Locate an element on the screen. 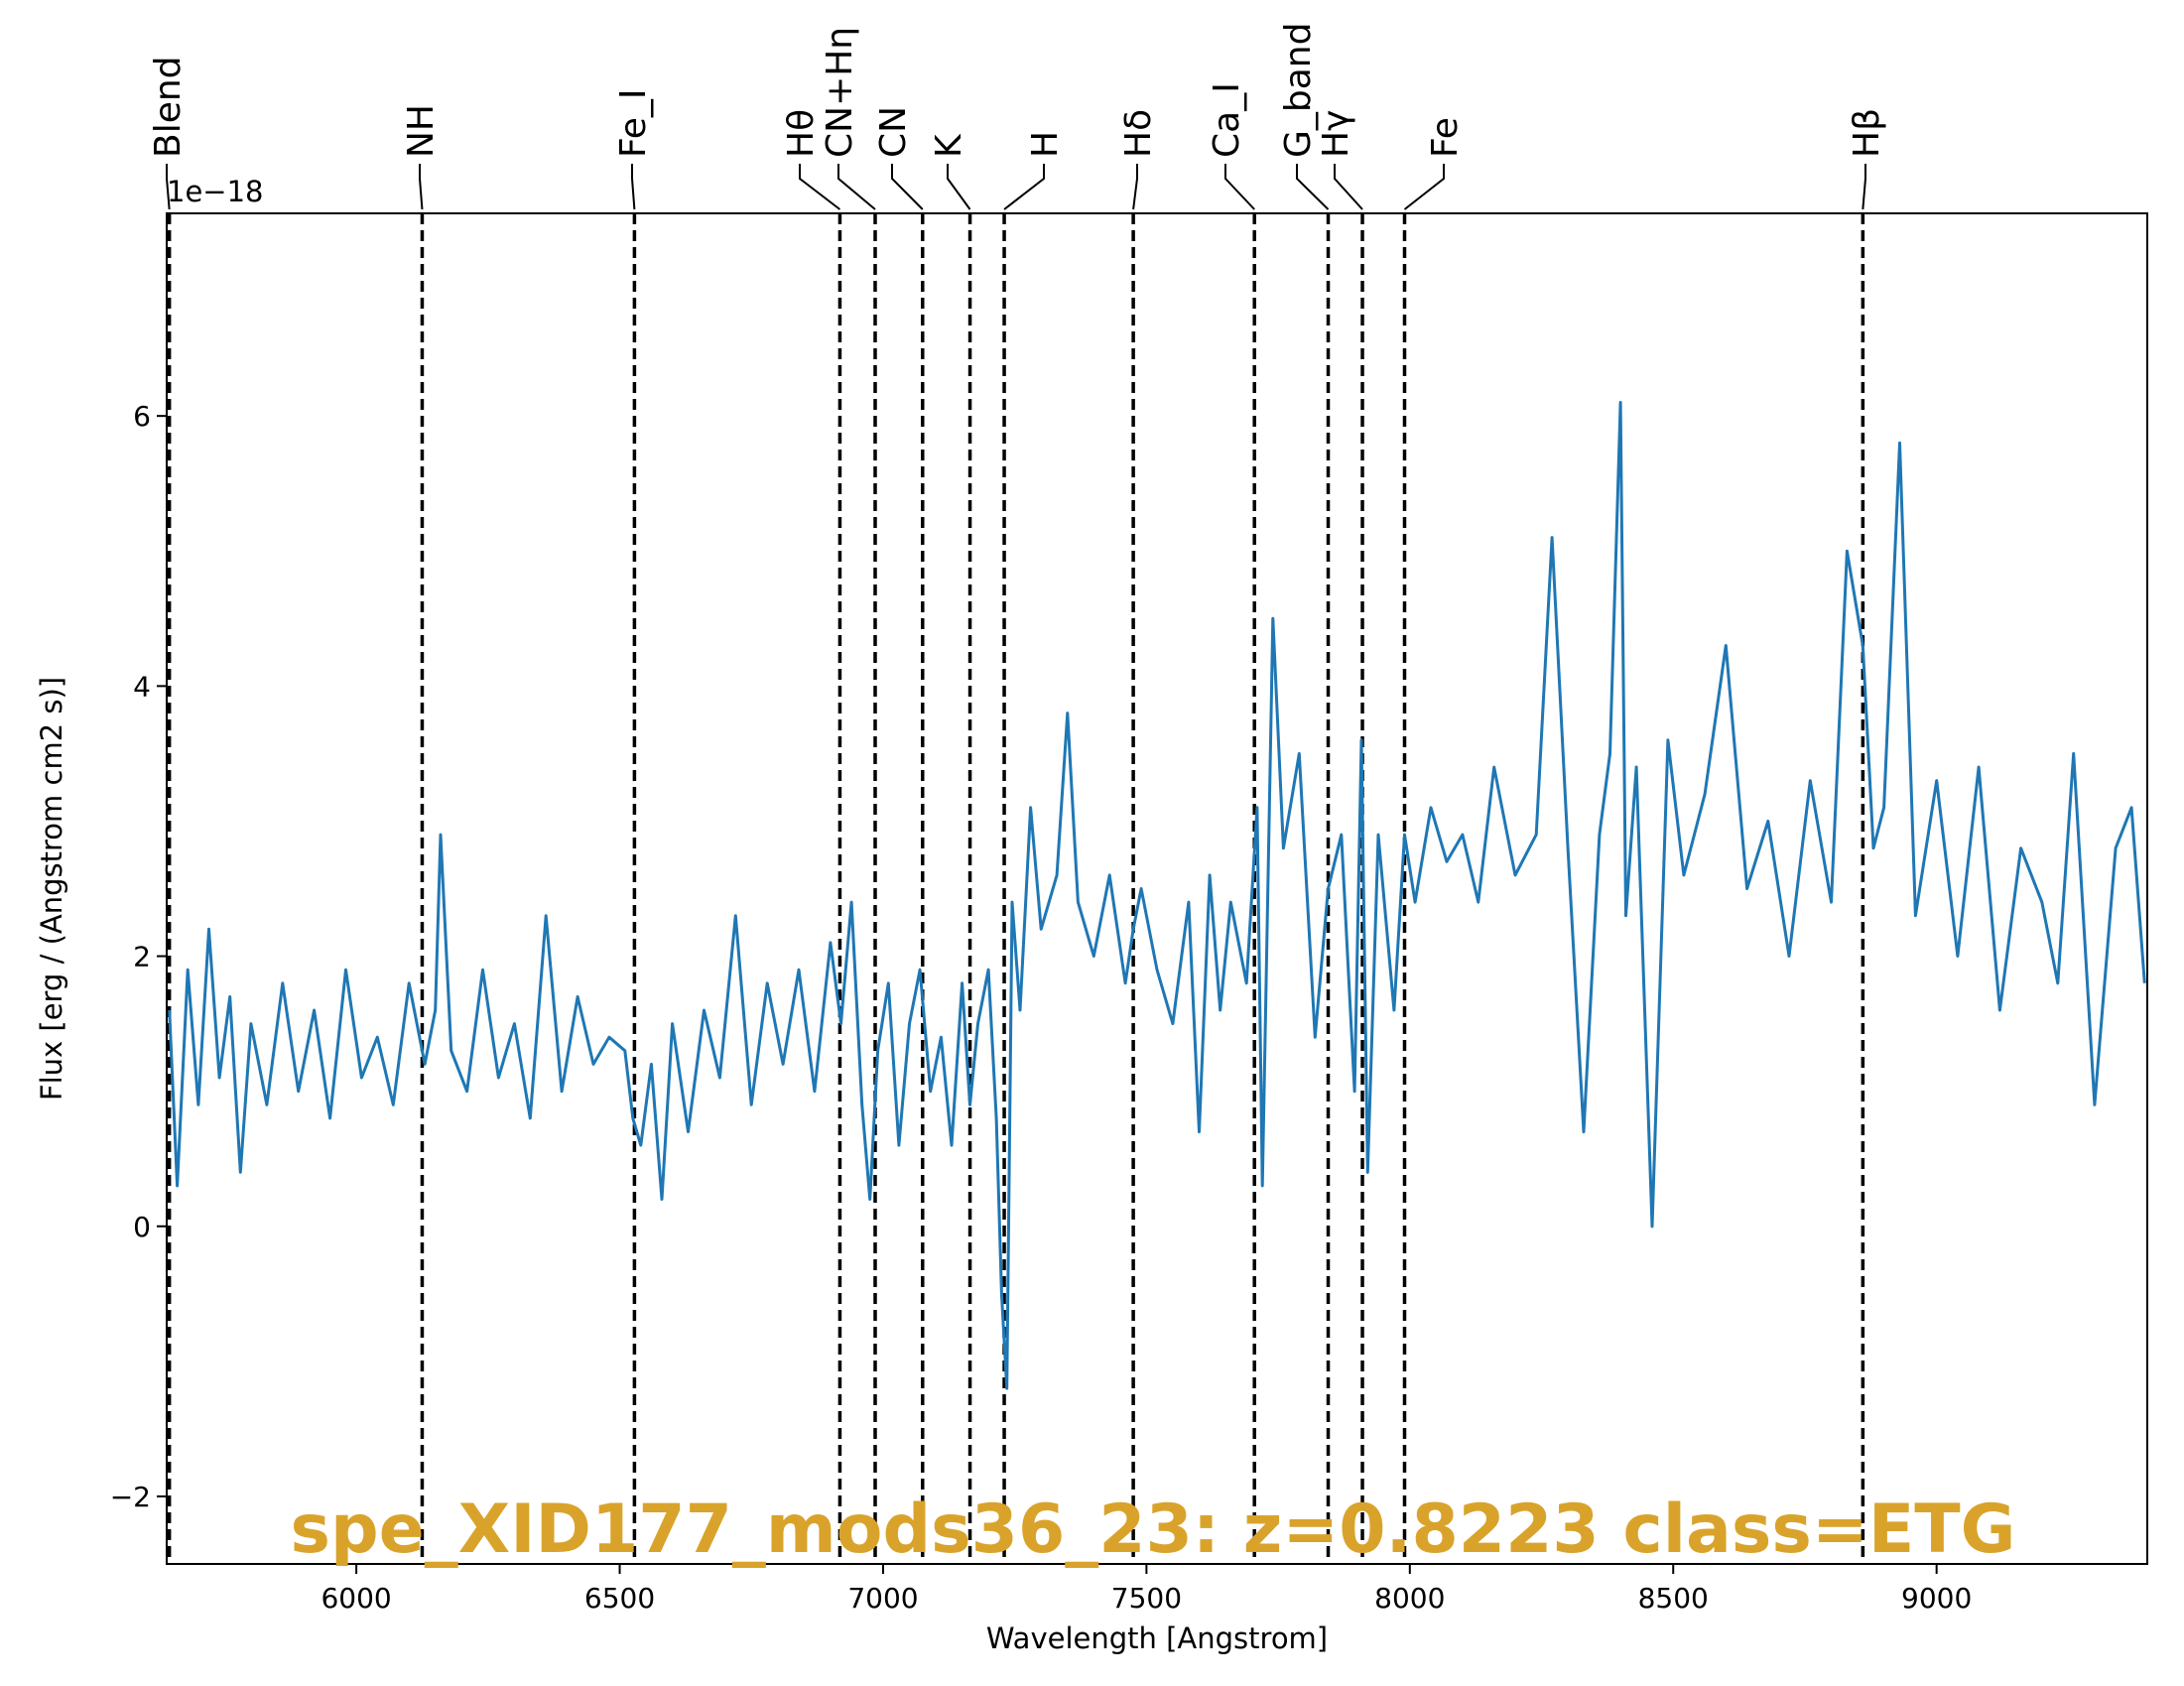 This screenshot has width=2184, height=1686. y-tick-label-4: 6 is located at coordinates (142, 416).